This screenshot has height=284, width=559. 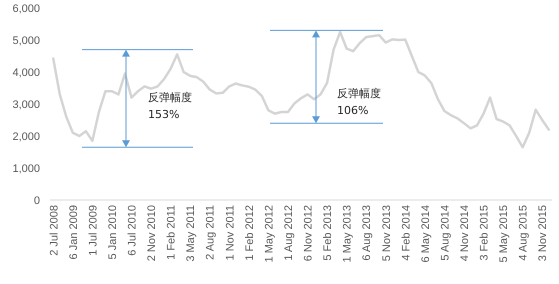 What do you see at coordinates (26, 137) in the screenshot?
I see `y-tick-label: 2,000` at bounding box center [26, 137].